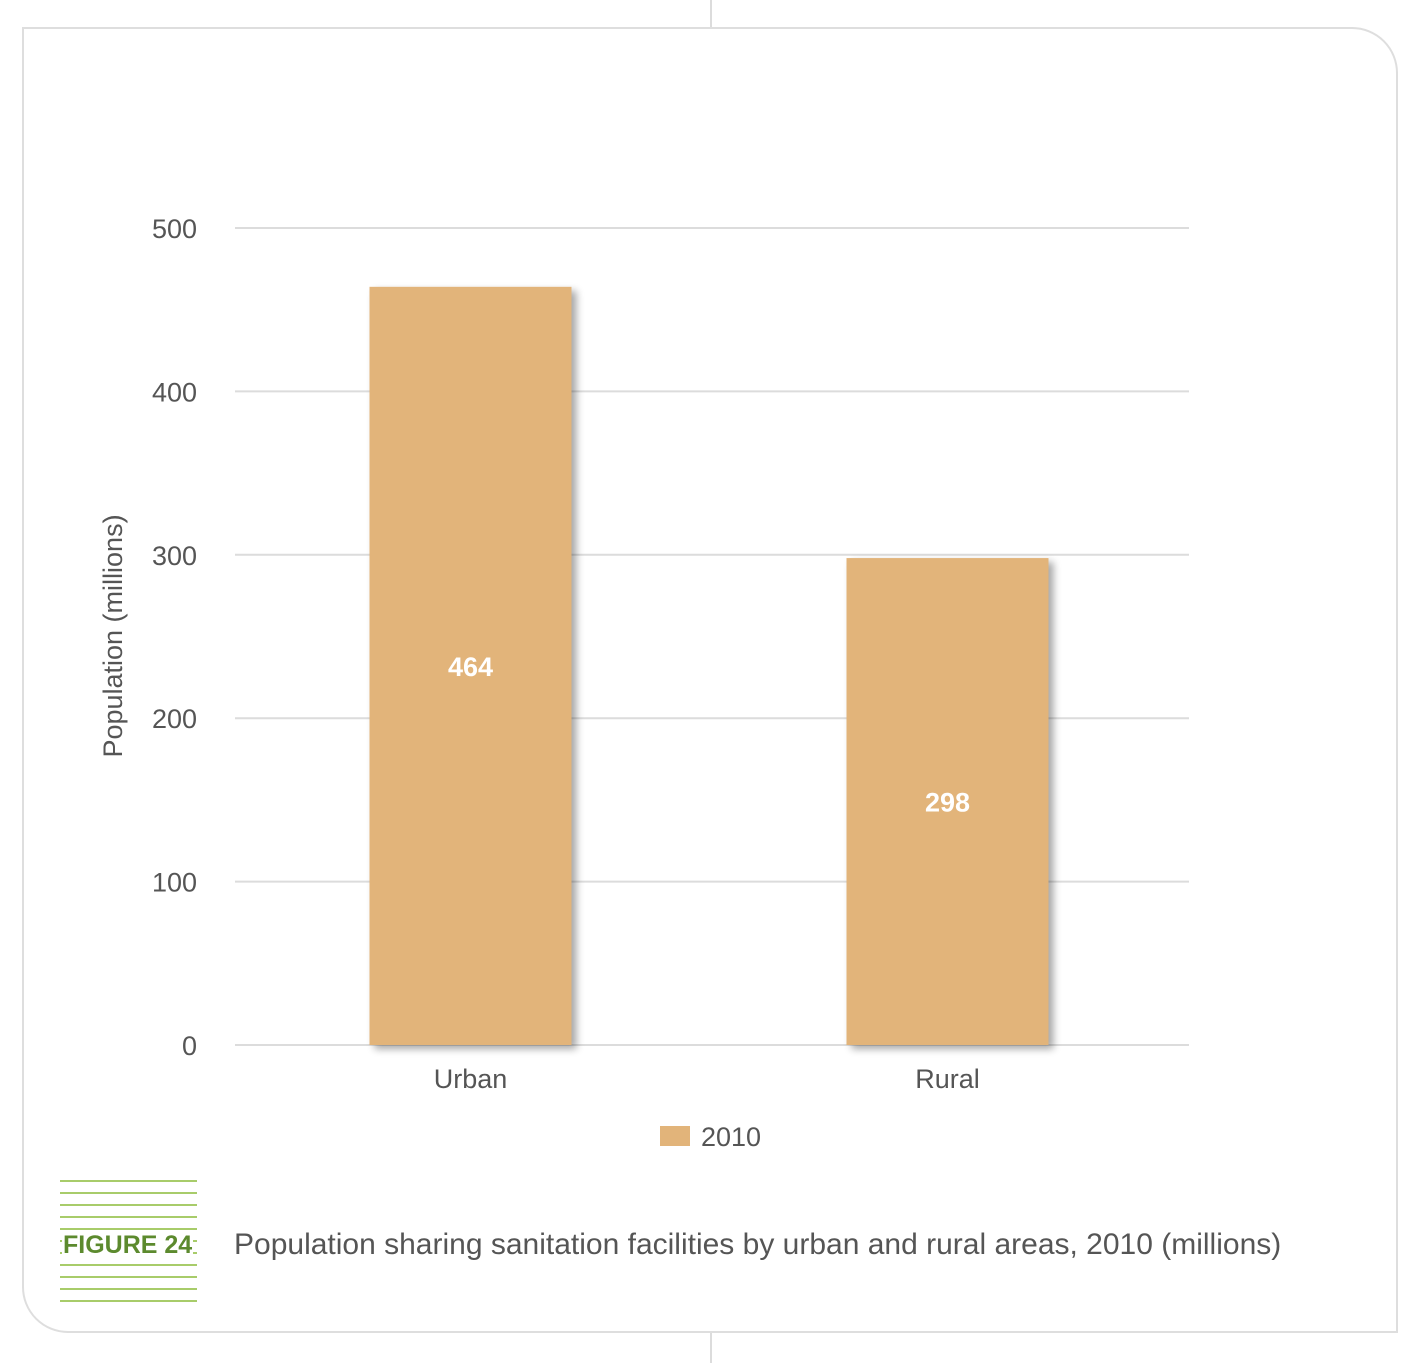  I want to click on y-tick-label-500: 500, so click(174, 229).